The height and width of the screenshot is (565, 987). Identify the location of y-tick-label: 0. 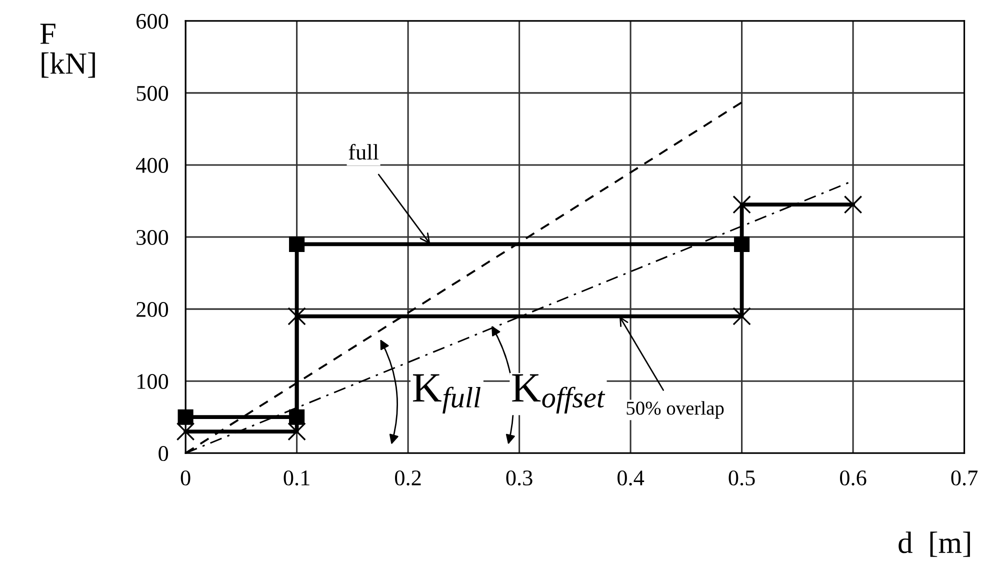
(163, 454).